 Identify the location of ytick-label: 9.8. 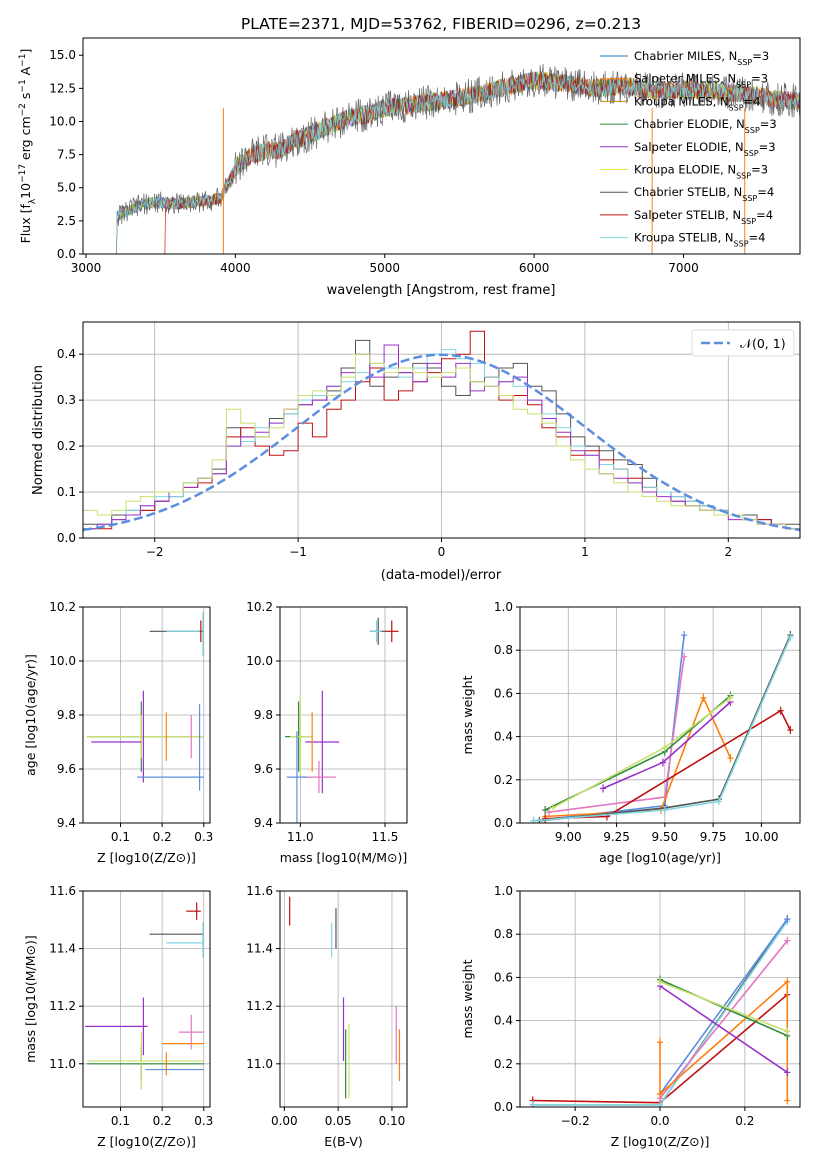
(66, 715).